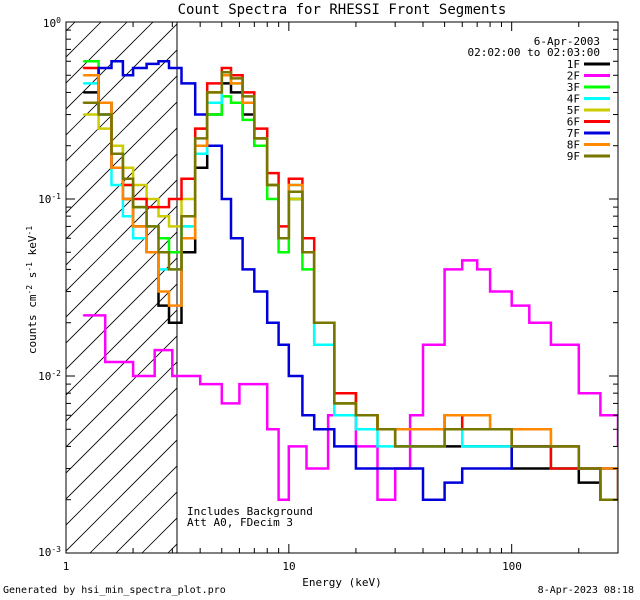 The height and width of the screenshot is (600, 640). Describe the element at coordinates (573, 110) in the screenshot. I see `legend-label-5f: 5F` at that location.